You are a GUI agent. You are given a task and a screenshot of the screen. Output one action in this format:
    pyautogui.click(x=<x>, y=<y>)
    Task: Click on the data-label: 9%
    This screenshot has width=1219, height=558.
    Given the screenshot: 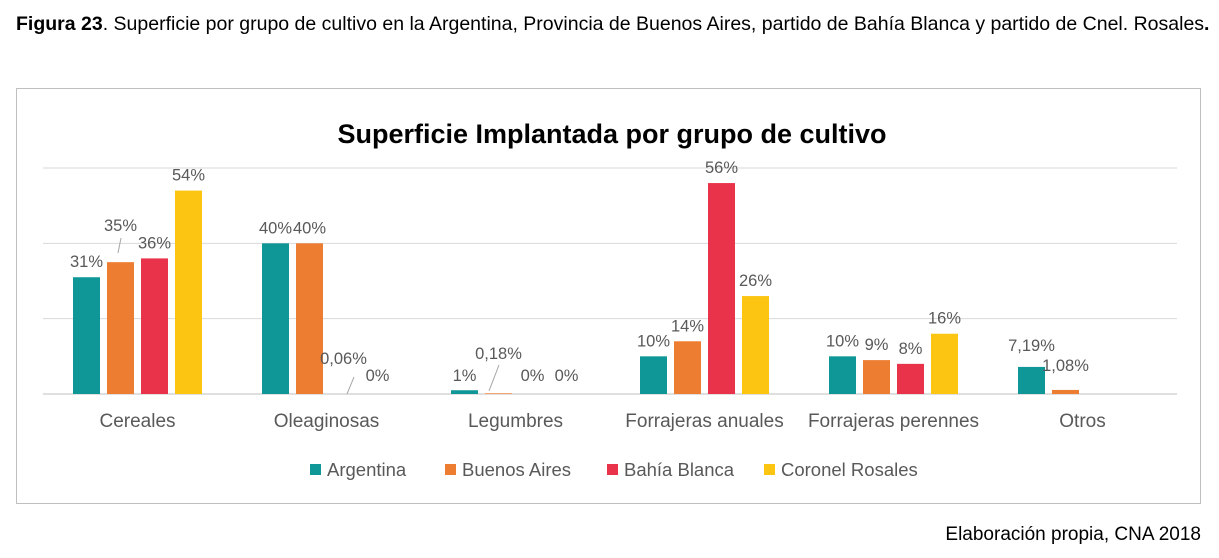 What is the action you would take?
    pyautogui.click(x=877, y=345)
    